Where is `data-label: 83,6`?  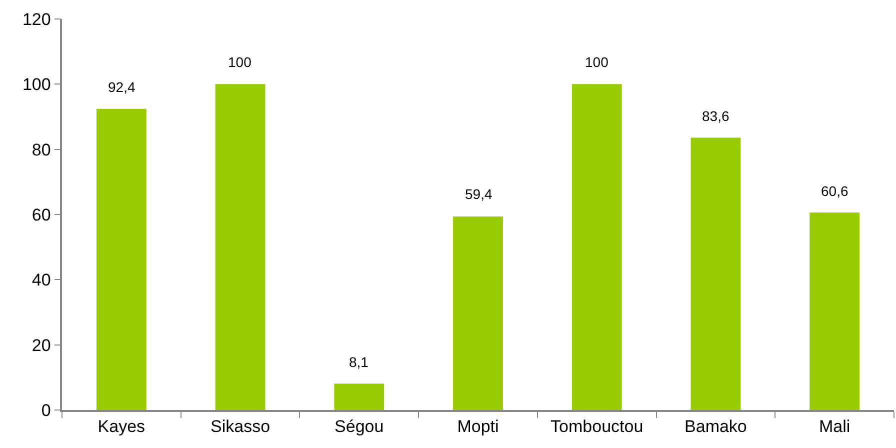
data-label: 83,6 is located at coordinates (716, 116).